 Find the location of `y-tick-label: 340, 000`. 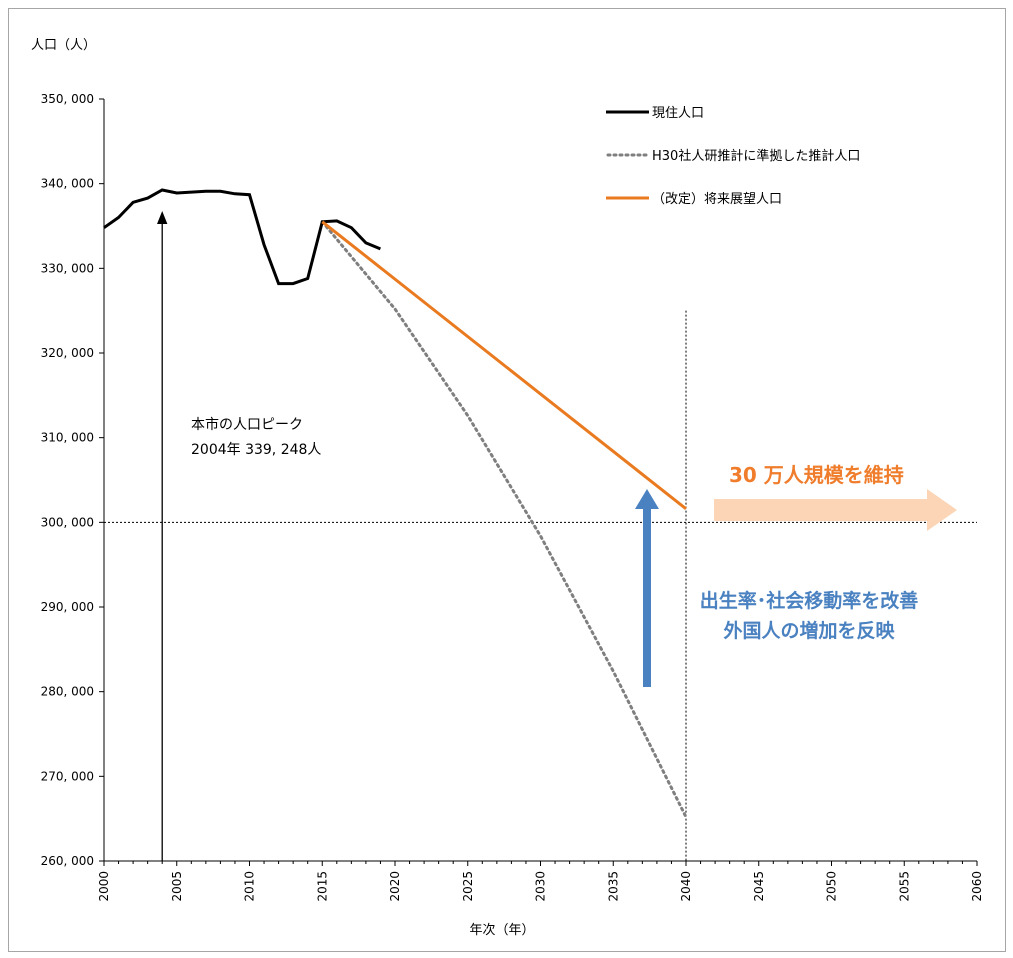

y-tick-label: 340, 000 is located at coordinates (67, 184).